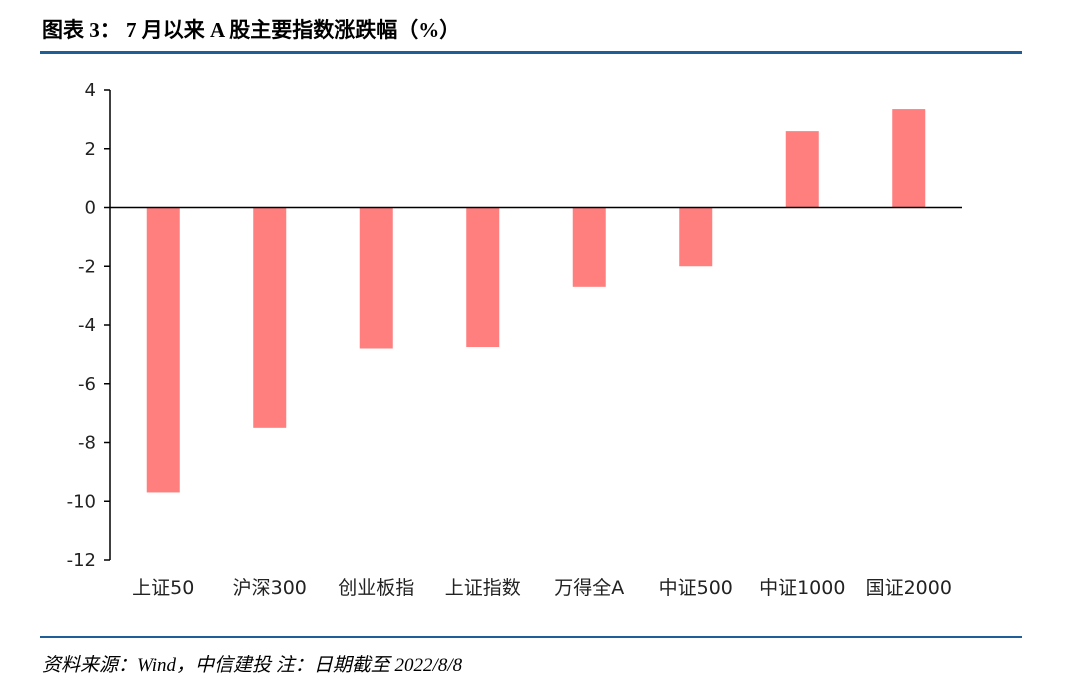  Describe the element at coordinates (252, 665) in the screenshot. I see `source-note: 资料来源：Wind，中信建投 注：日期截至 2022/8/8` at that location.